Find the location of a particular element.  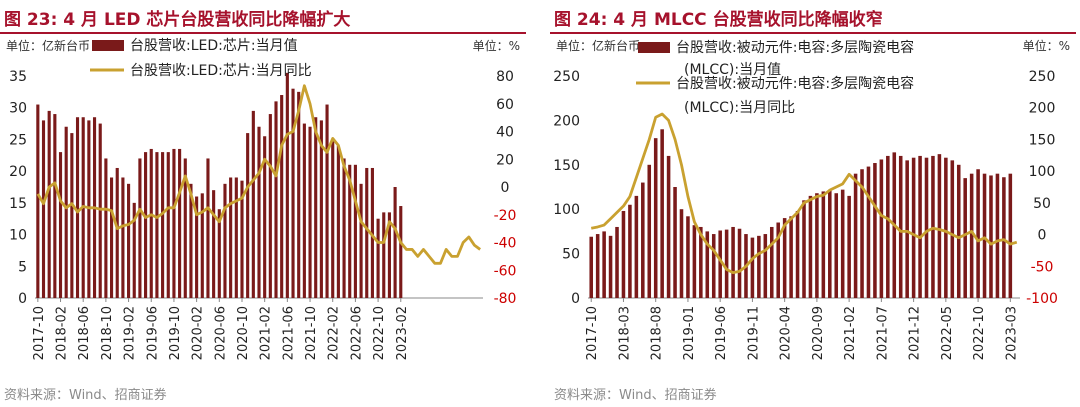

x-tick-label: 2018-06 is located at coordinates (84, 333).